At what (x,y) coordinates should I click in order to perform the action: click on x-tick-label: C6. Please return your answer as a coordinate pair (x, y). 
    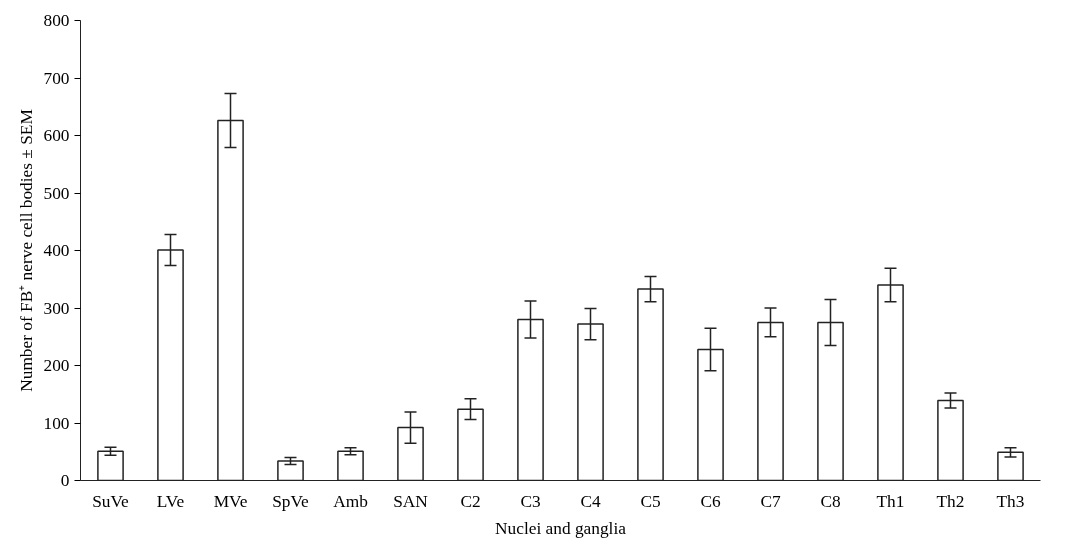
    Looking at the image, I should click on (710, 501).